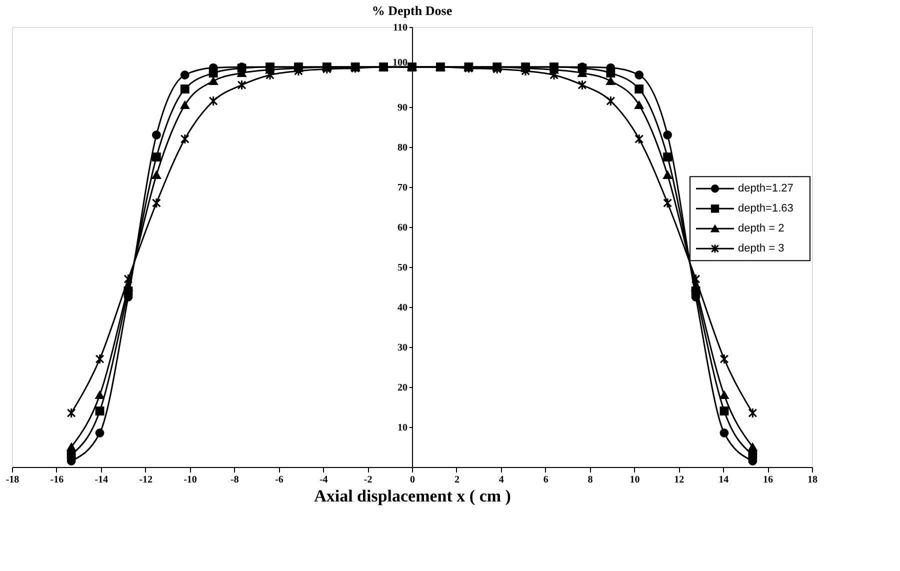 Image resolution: width=900 pixels, height=571 pixels. Describe the element at coordinates (545, 480) in the screenshot. I see `x-tick-label: 6` at that location.